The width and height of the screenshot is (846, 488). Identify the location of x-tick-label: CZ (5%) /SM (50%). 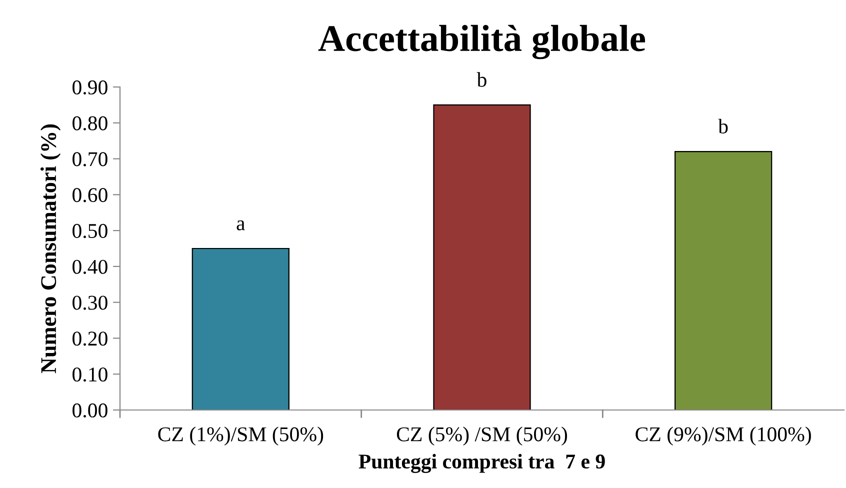
(482, 436).